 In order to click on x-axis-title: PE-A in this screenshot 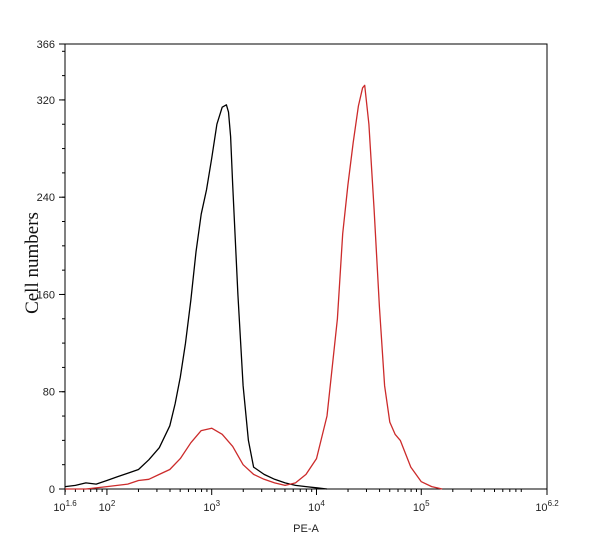, I will do `click(306, 529)`.